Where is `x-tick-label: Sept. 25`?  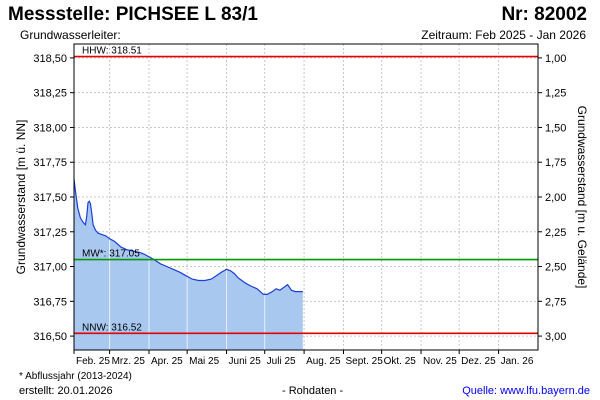 x-tick-label: Sept. 25 is located at coordinates (365, 361).